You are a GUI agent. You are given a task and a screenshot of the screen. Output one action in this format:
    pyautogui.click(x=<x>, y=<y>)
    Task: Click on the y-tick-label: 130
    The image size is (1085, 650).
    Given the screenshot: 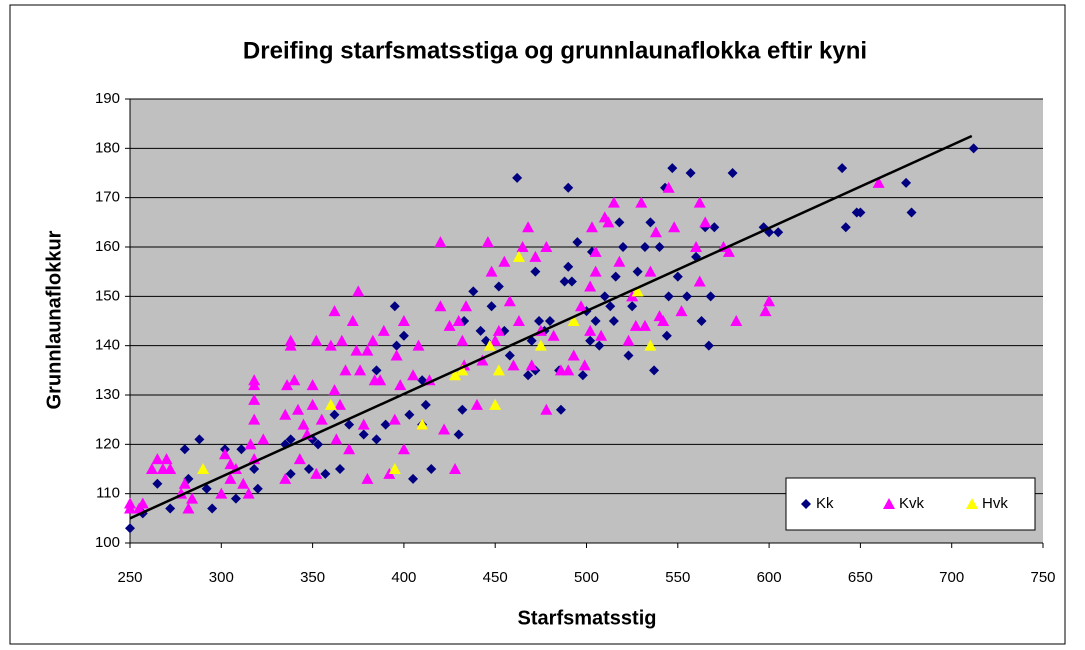 What is the action you would take?
    pyautogui.click(x=107, y=394)
    